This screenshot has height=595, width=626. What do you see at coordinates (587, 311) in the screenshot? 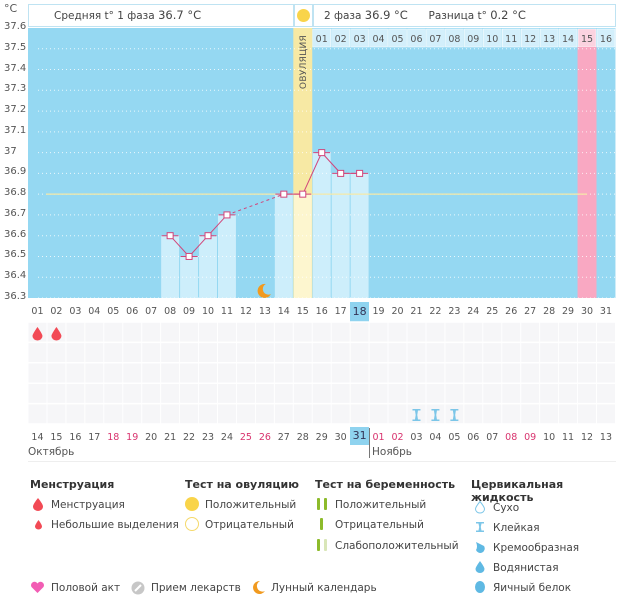
I see `cycle-day-label: 30` at bounding box center [587, 311].